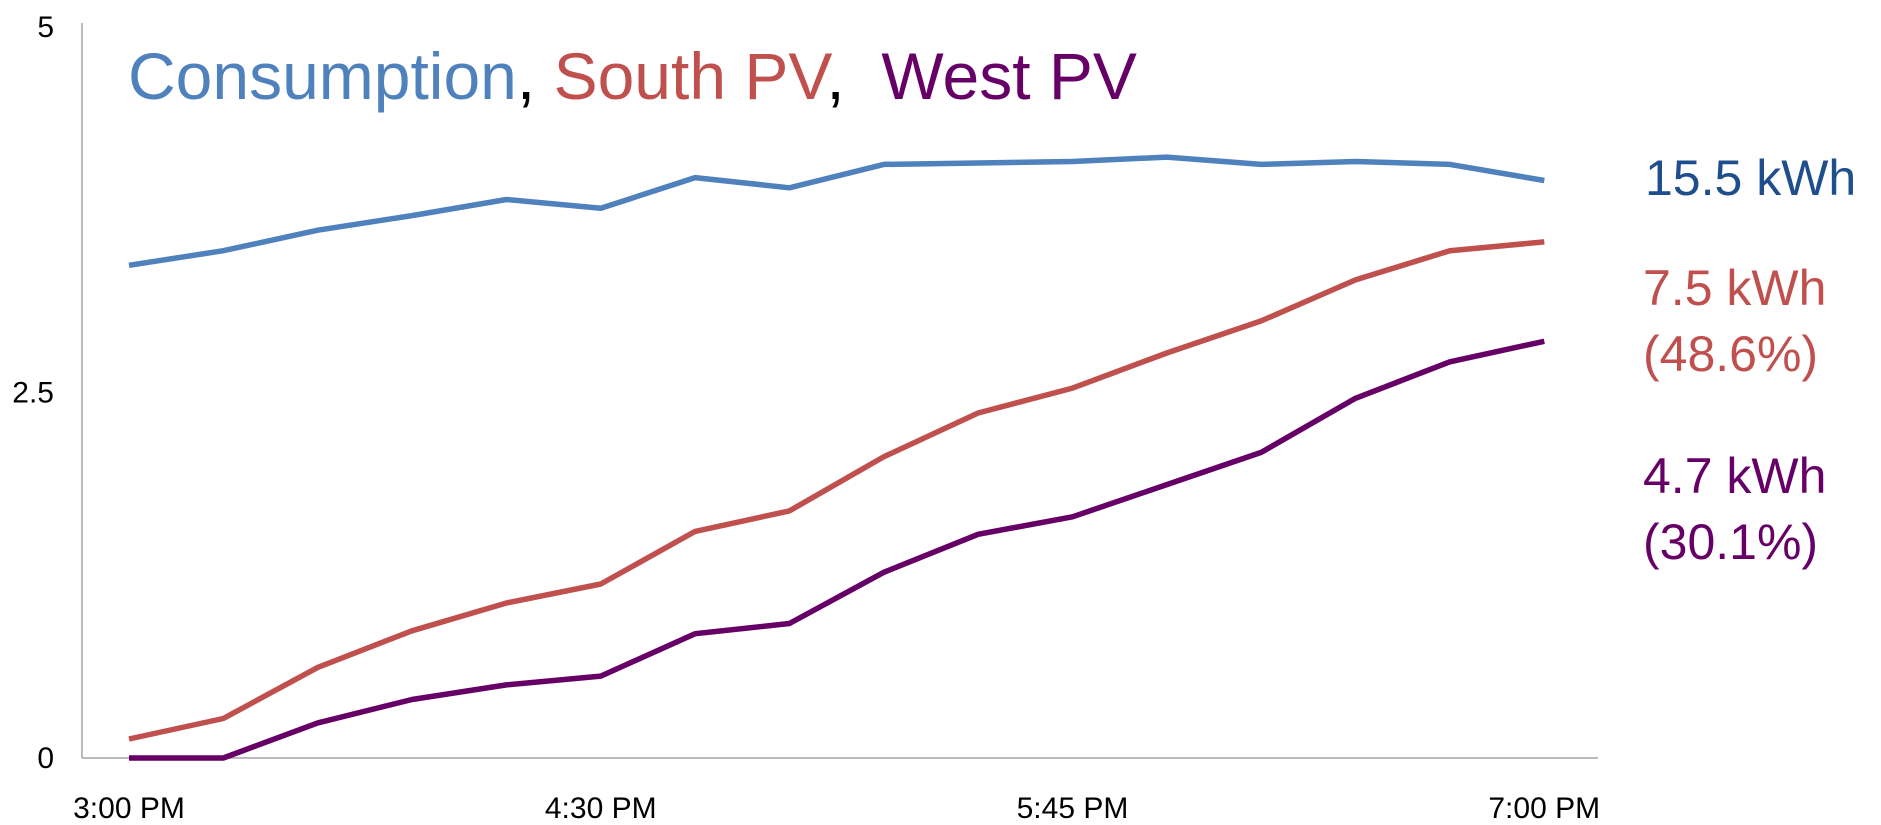  Describe the element at coordinates (322, 76) in the screenshot. I see `legend-consumption: Consumption` at that location.